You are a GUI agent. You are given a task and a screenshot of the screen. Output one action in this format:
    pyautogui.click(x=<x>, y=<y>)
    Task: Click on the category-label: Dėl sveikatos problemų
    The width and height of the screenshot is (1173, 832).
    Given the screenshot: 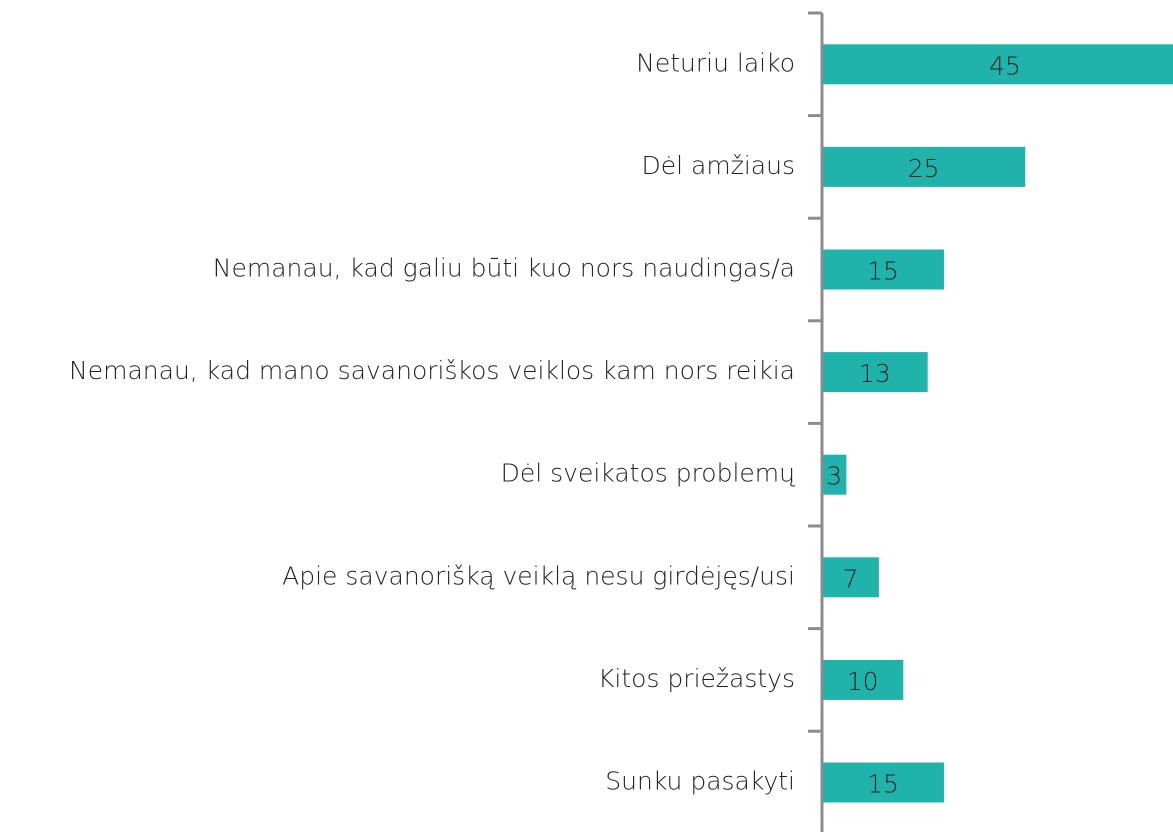 What is the action you would take?
    pyautogui.click(x=648, y=473)
    